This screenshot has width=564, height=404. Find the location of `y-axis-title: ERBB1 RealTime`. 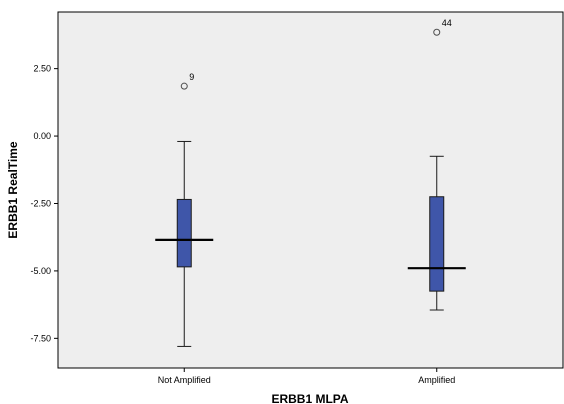

y-axis-title: ERBB1 RealTime is located at coordinates (13, 189).